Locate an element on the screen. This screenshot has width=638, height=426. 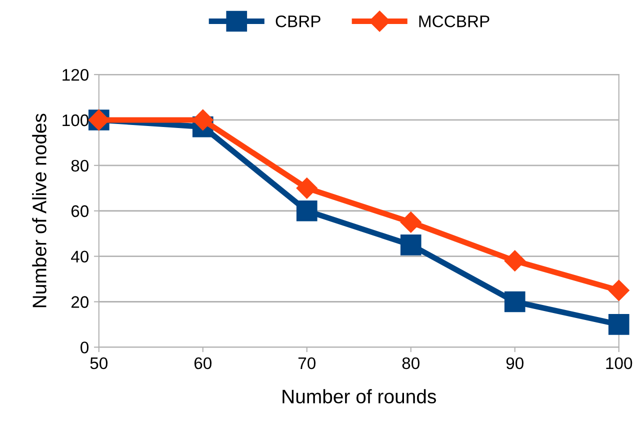
y-tick-label: 0 is located at coordinates (84, 348).